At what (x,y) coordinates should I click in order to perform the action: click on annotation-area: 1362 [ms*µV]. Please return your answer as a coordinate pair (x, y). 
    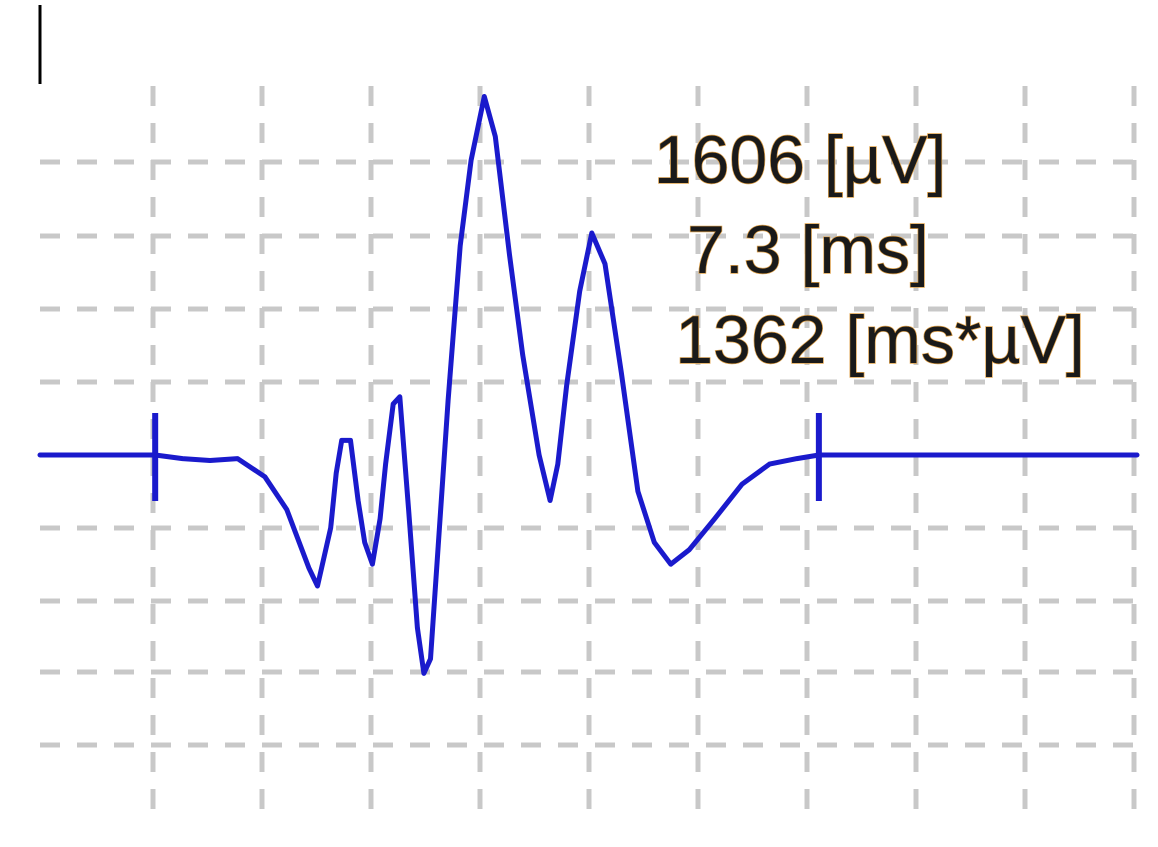
    Looking at the image, I should click on (880, 340).